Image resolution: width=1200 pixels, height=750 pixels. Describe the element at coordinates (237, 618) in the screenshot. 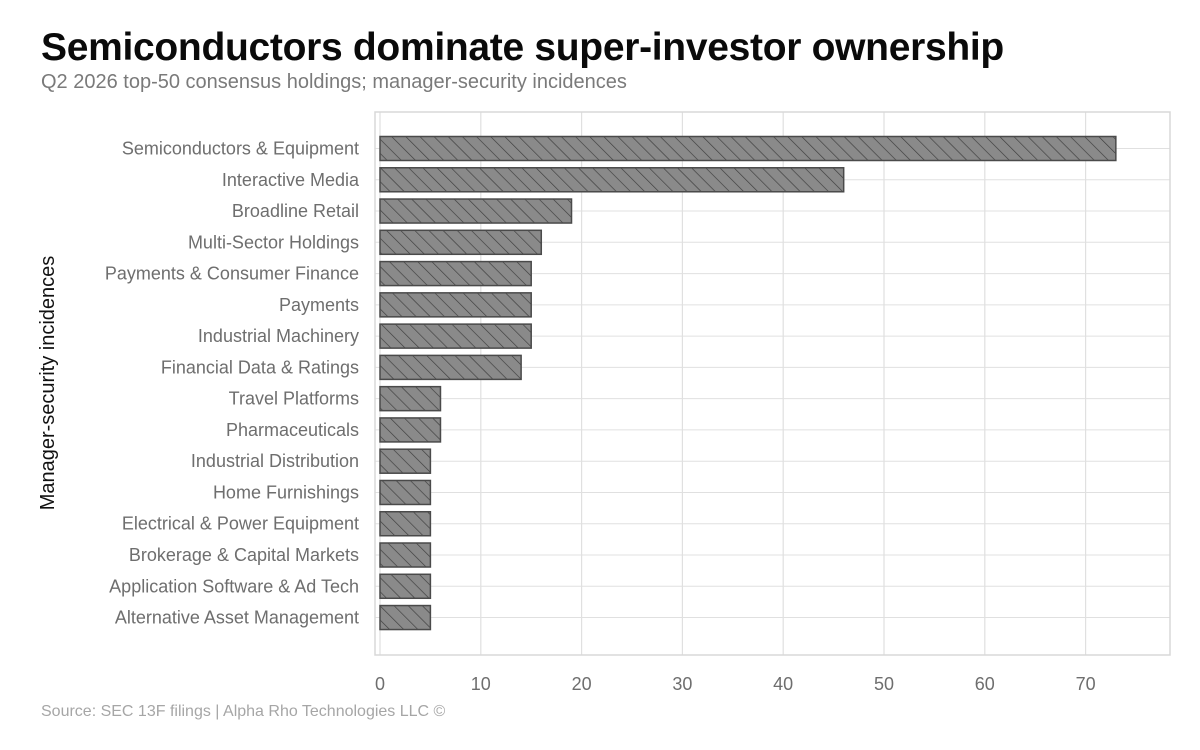

I see `category-label: Alternative Asset Management` at that location.